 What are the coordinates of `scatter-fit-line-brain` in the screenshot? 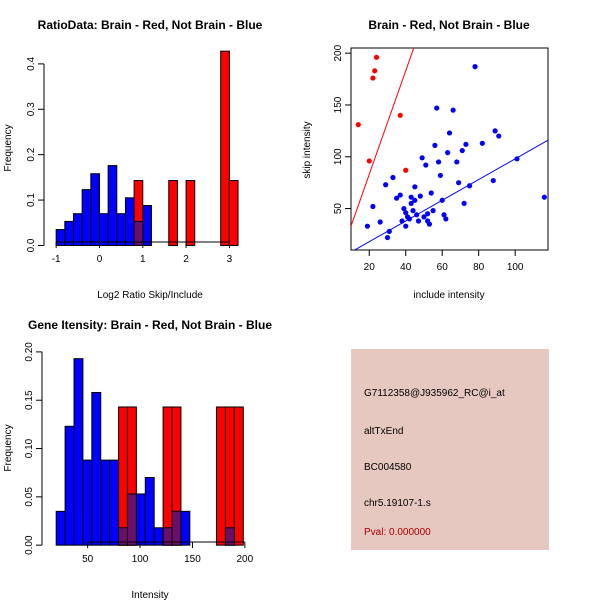 It's located at (383, 137).